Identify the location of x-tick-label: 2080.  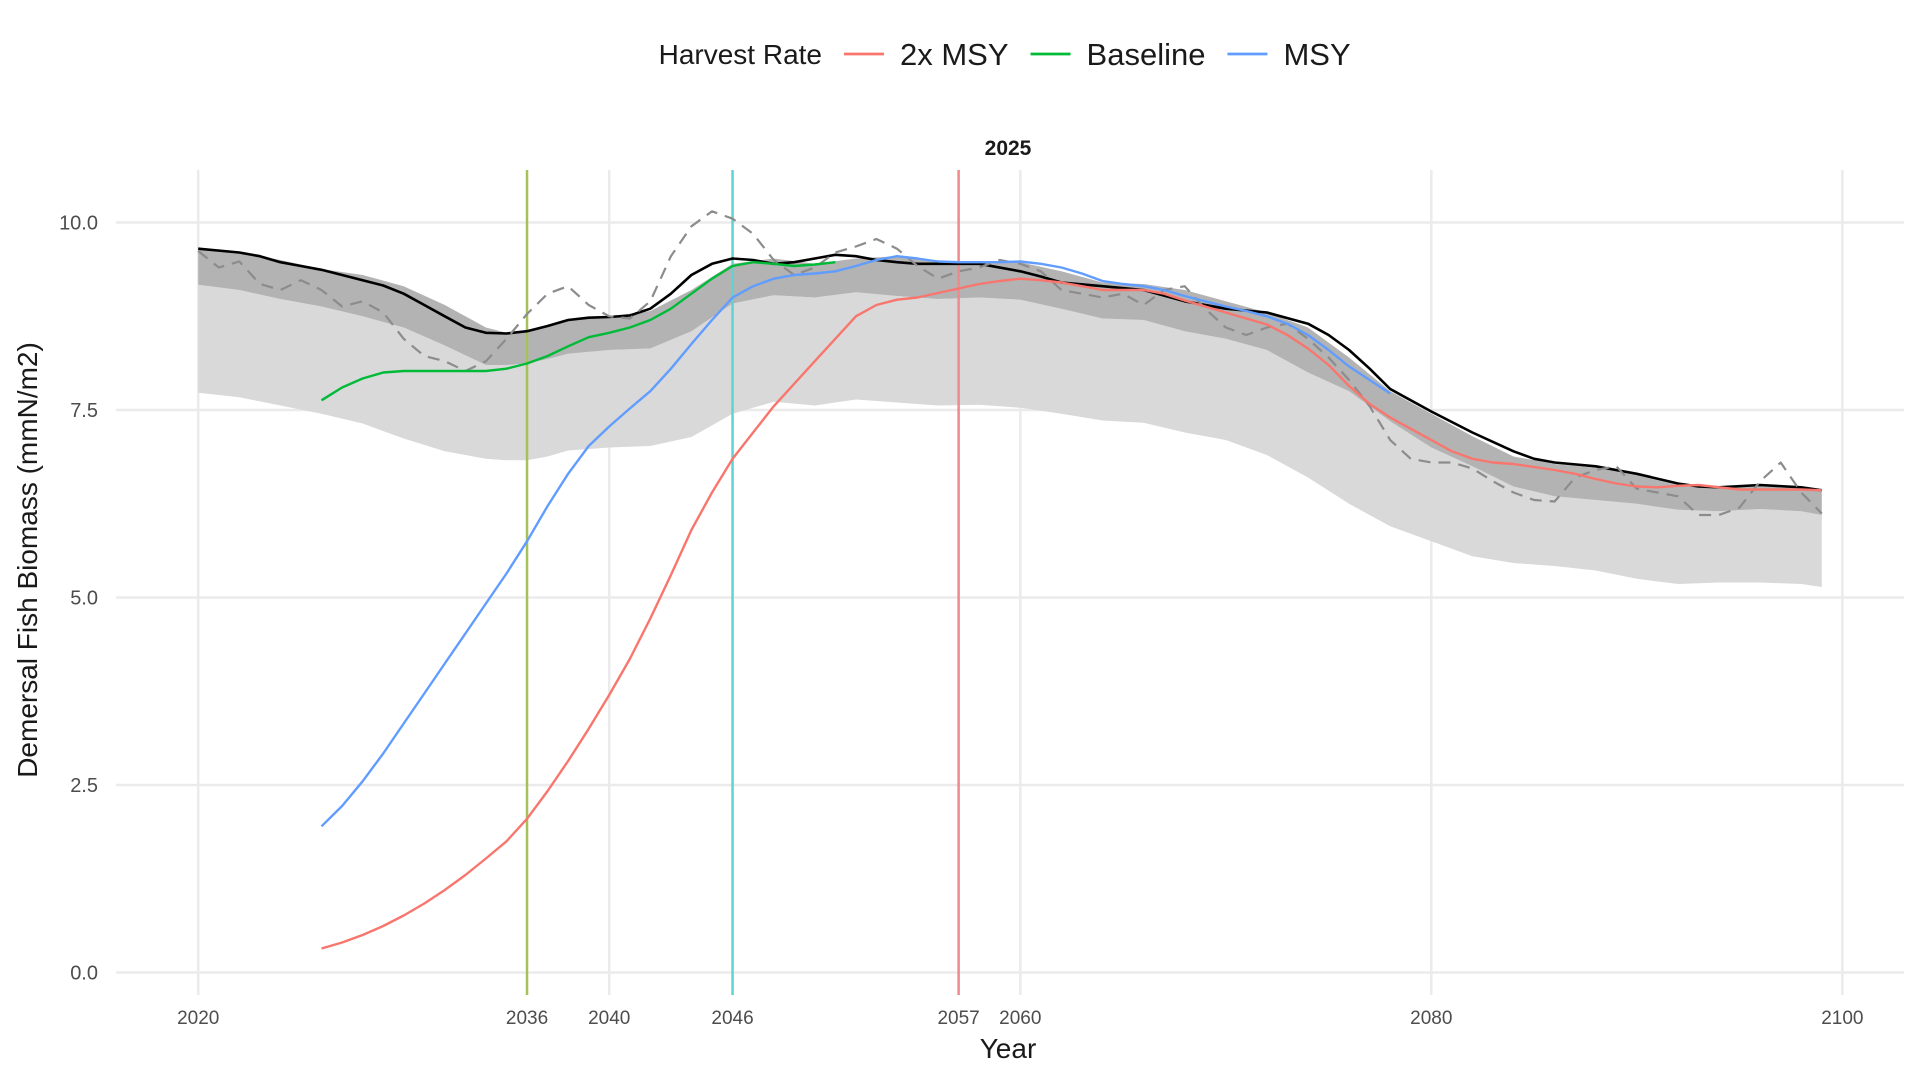
(1431, 1018).